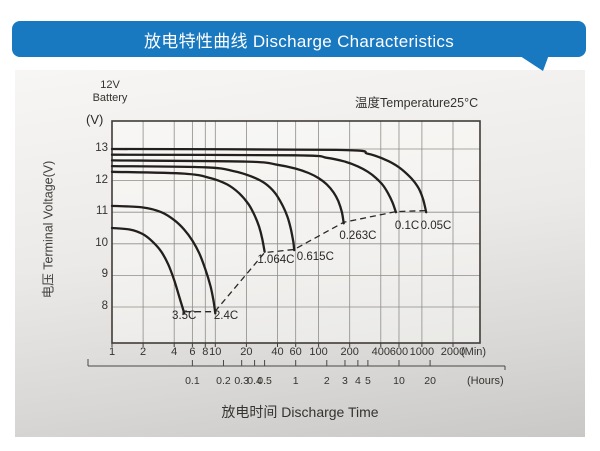 Image resolution: width=600 pixels, height=451 pixels. I want to click on x-tick-label-hours: 2, so click(326, 381).